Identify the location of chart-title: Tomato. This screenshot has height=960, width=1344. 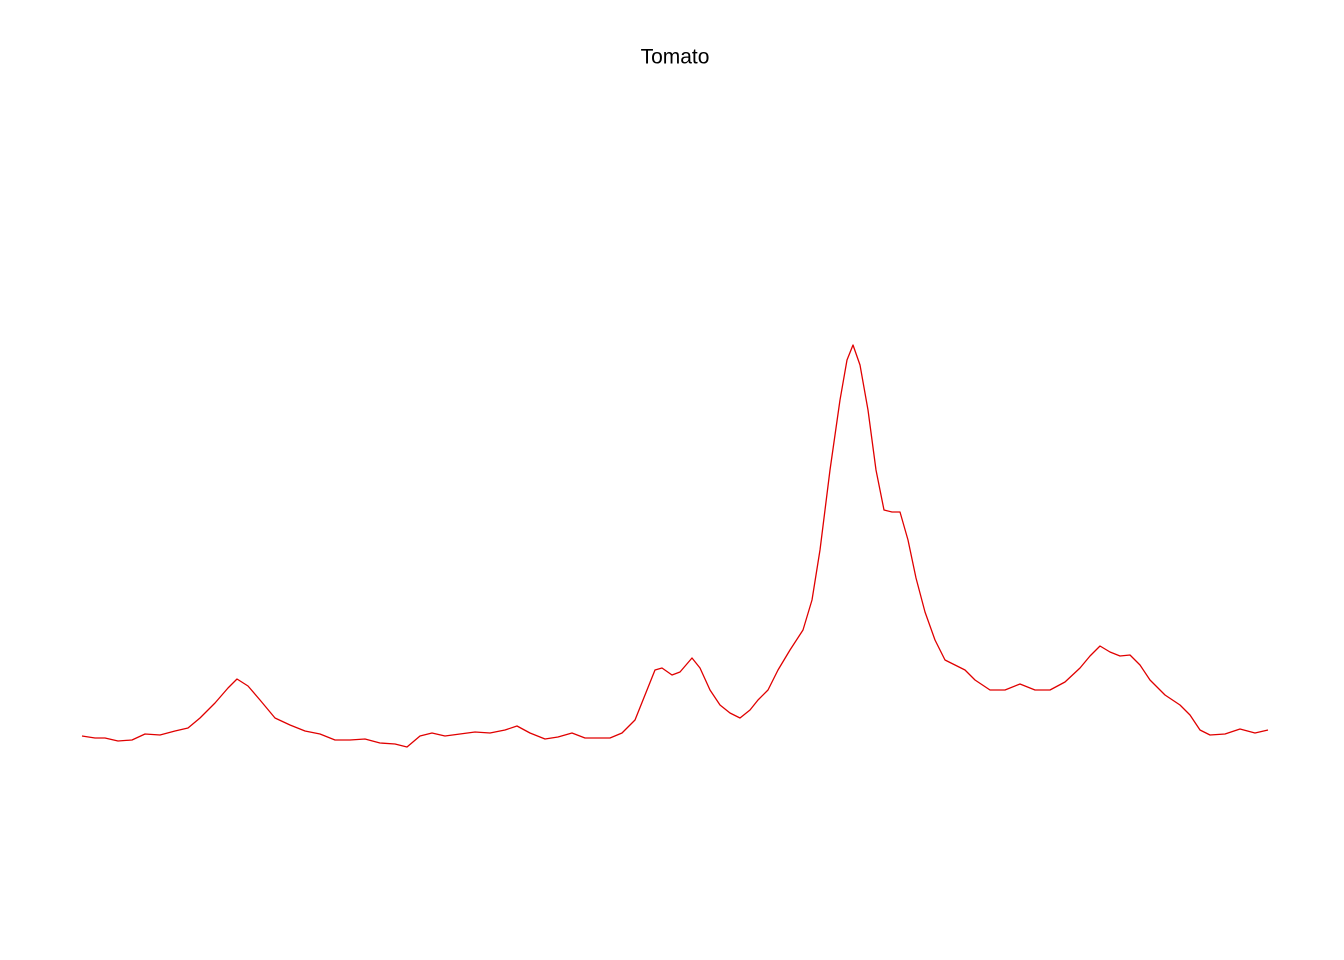
(675, 57).